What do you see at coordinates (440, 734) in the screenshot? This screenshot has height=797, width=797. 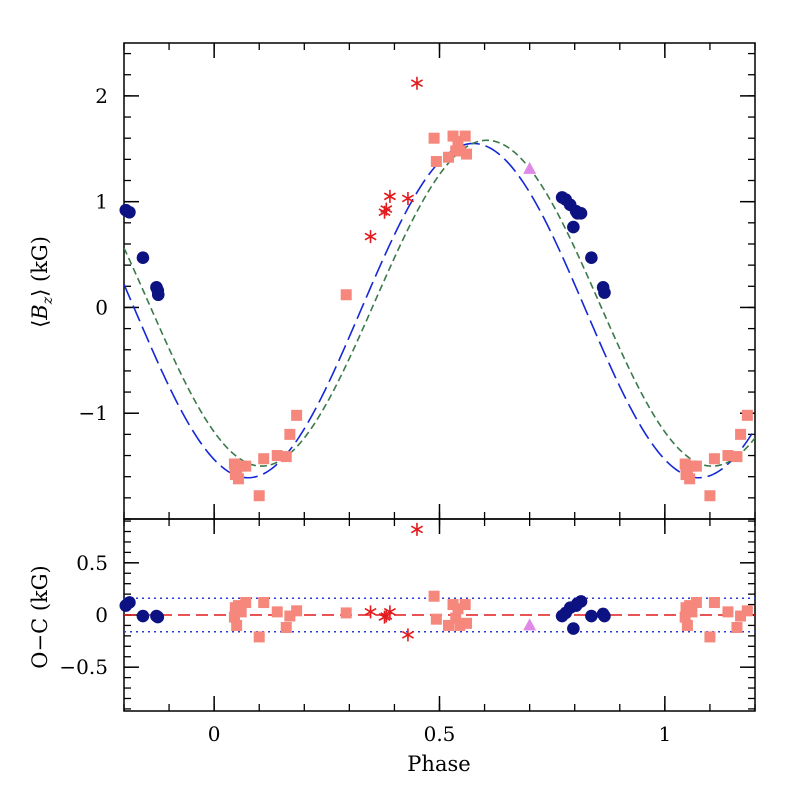 I see `x-tick-label: 0.5` at bounding box center [440, 734].